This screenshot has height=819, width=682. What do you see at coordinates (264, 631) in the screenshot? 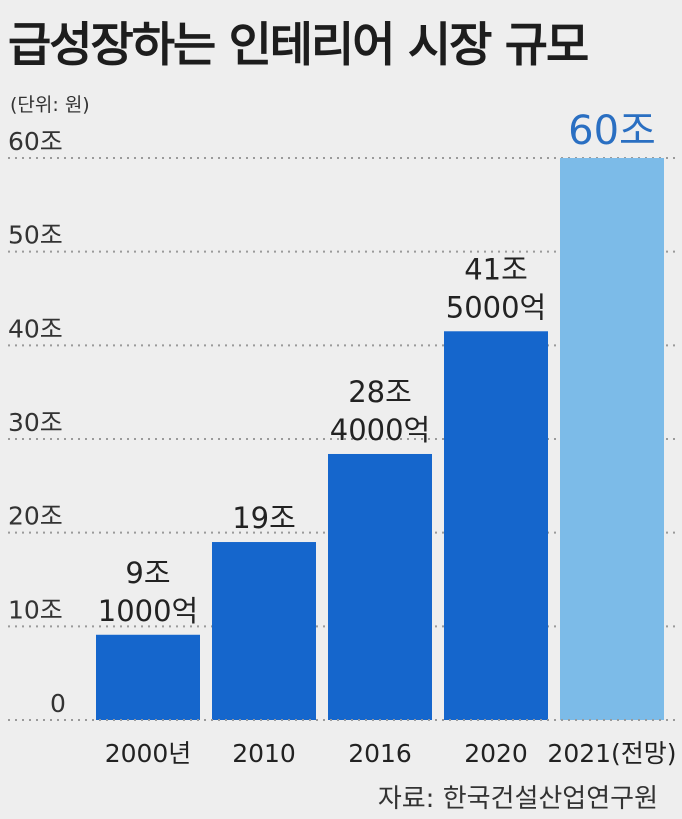
I see `bar-2010` at bounding box center [264, 631].